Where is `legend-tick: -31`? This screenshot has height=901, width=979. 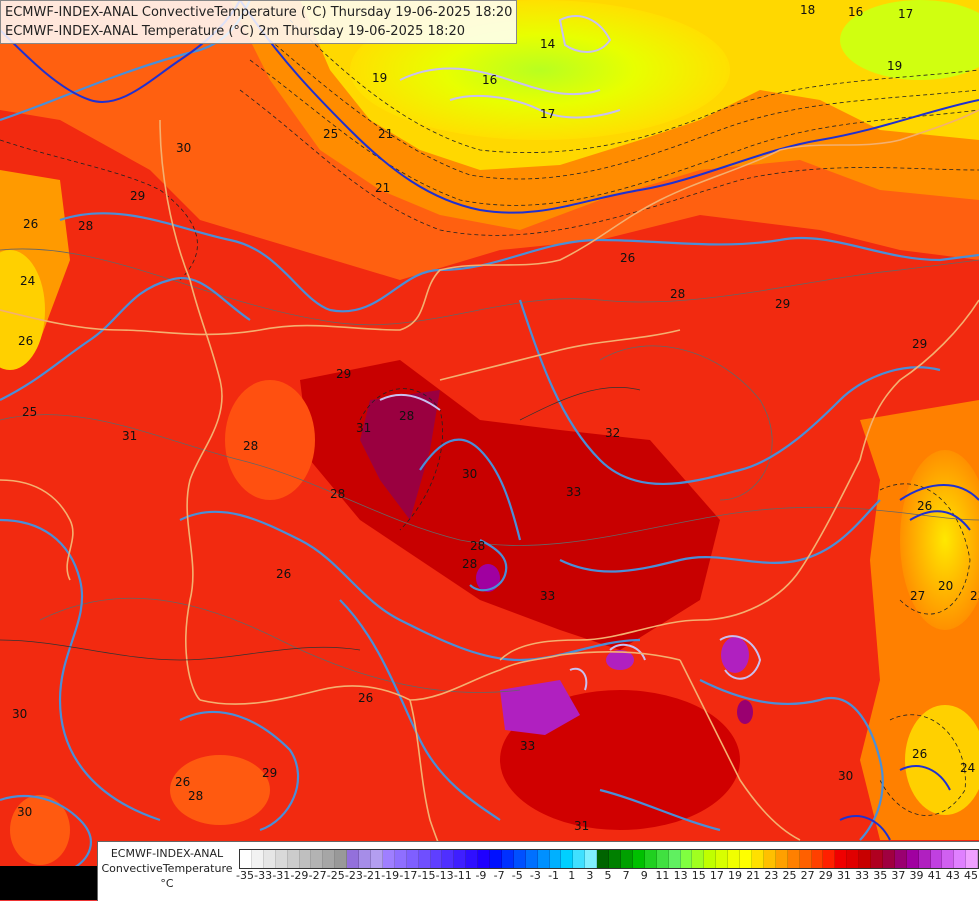
legend-tick: -31 is located at coordinates (281, 875).